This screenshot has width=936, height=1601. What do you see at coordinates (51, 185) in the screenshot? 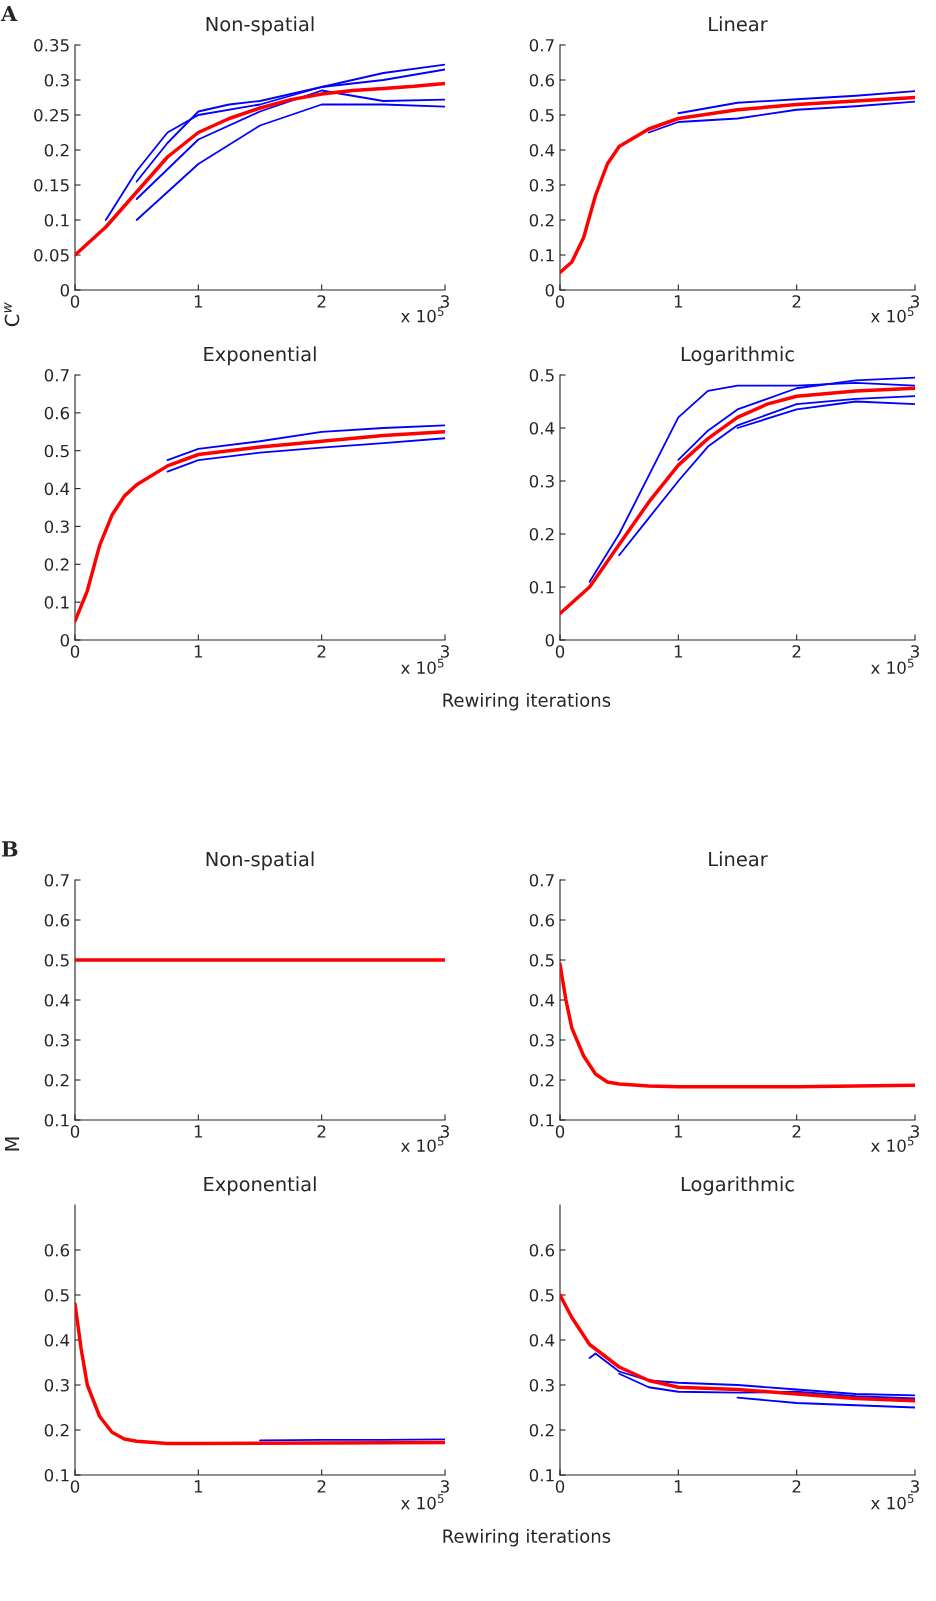
I see `y-tick-label: 0.15` at bounding box center [51, 185].